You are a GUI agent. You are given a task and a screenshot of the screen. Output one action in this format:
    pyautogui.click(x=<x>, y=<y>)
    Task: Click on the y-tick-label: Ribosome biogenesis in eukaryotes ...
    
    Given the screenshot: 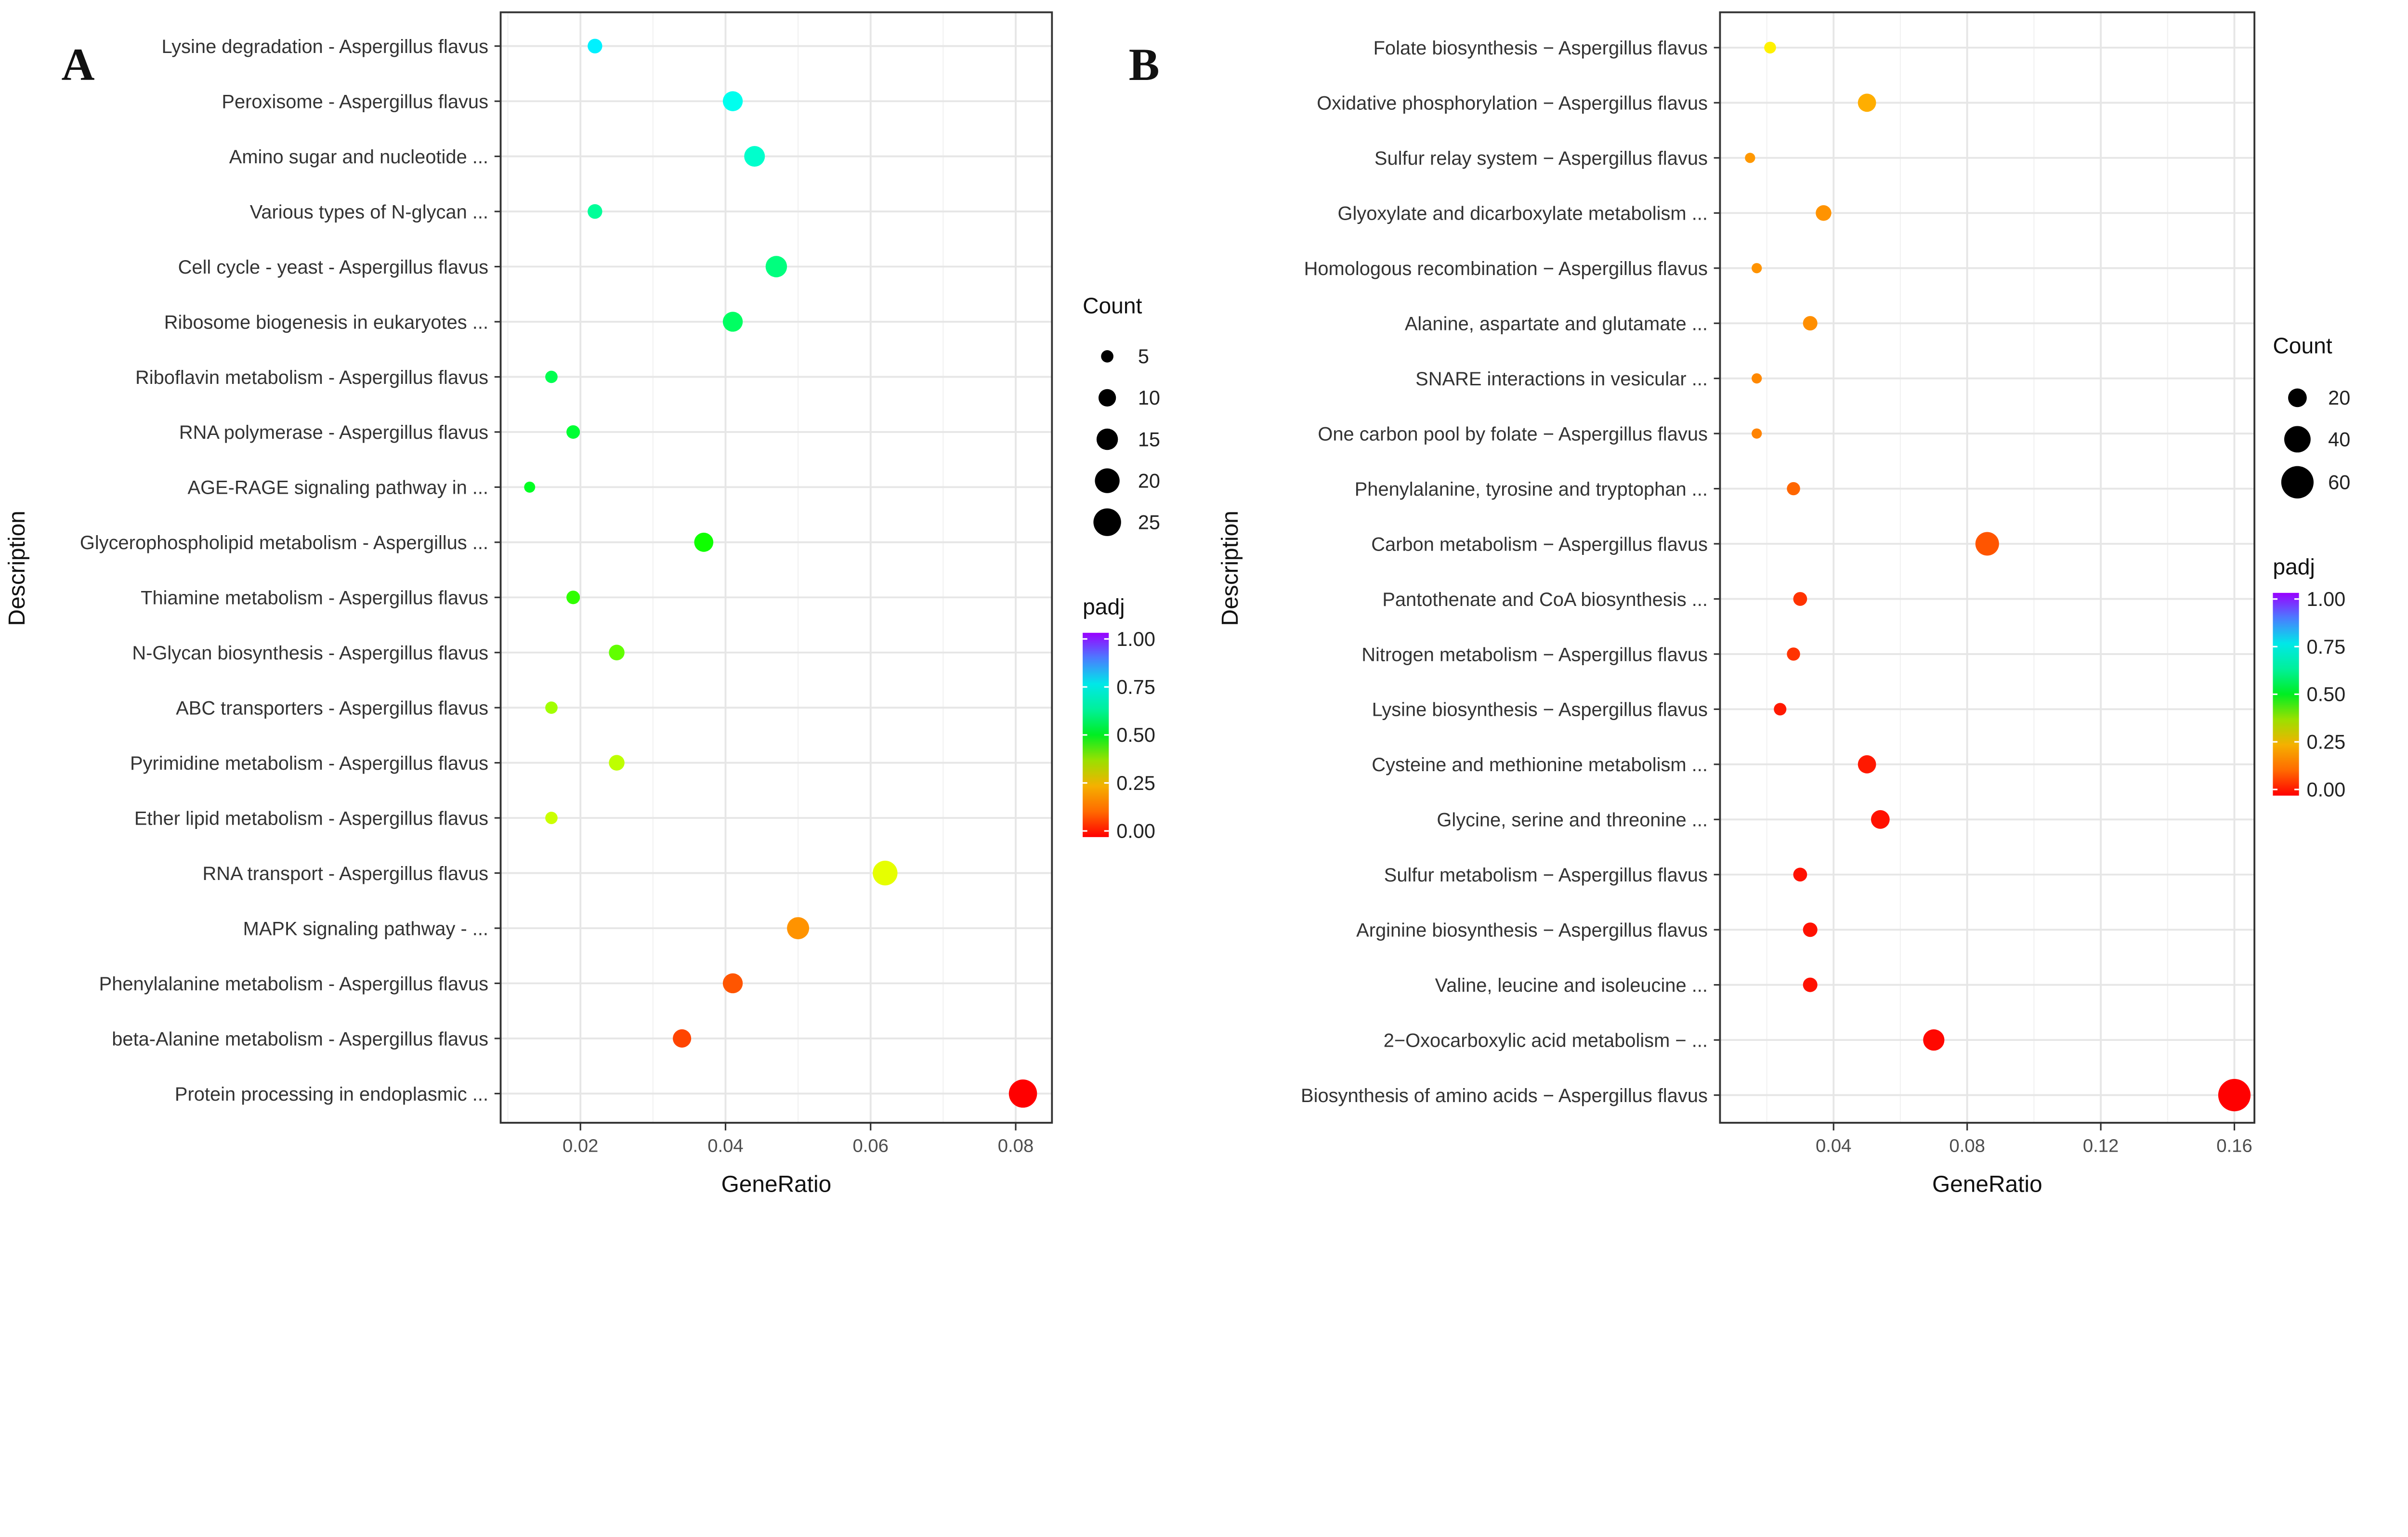 What is the action you would take?
    pyautogui.click(x=326, y=323)
    